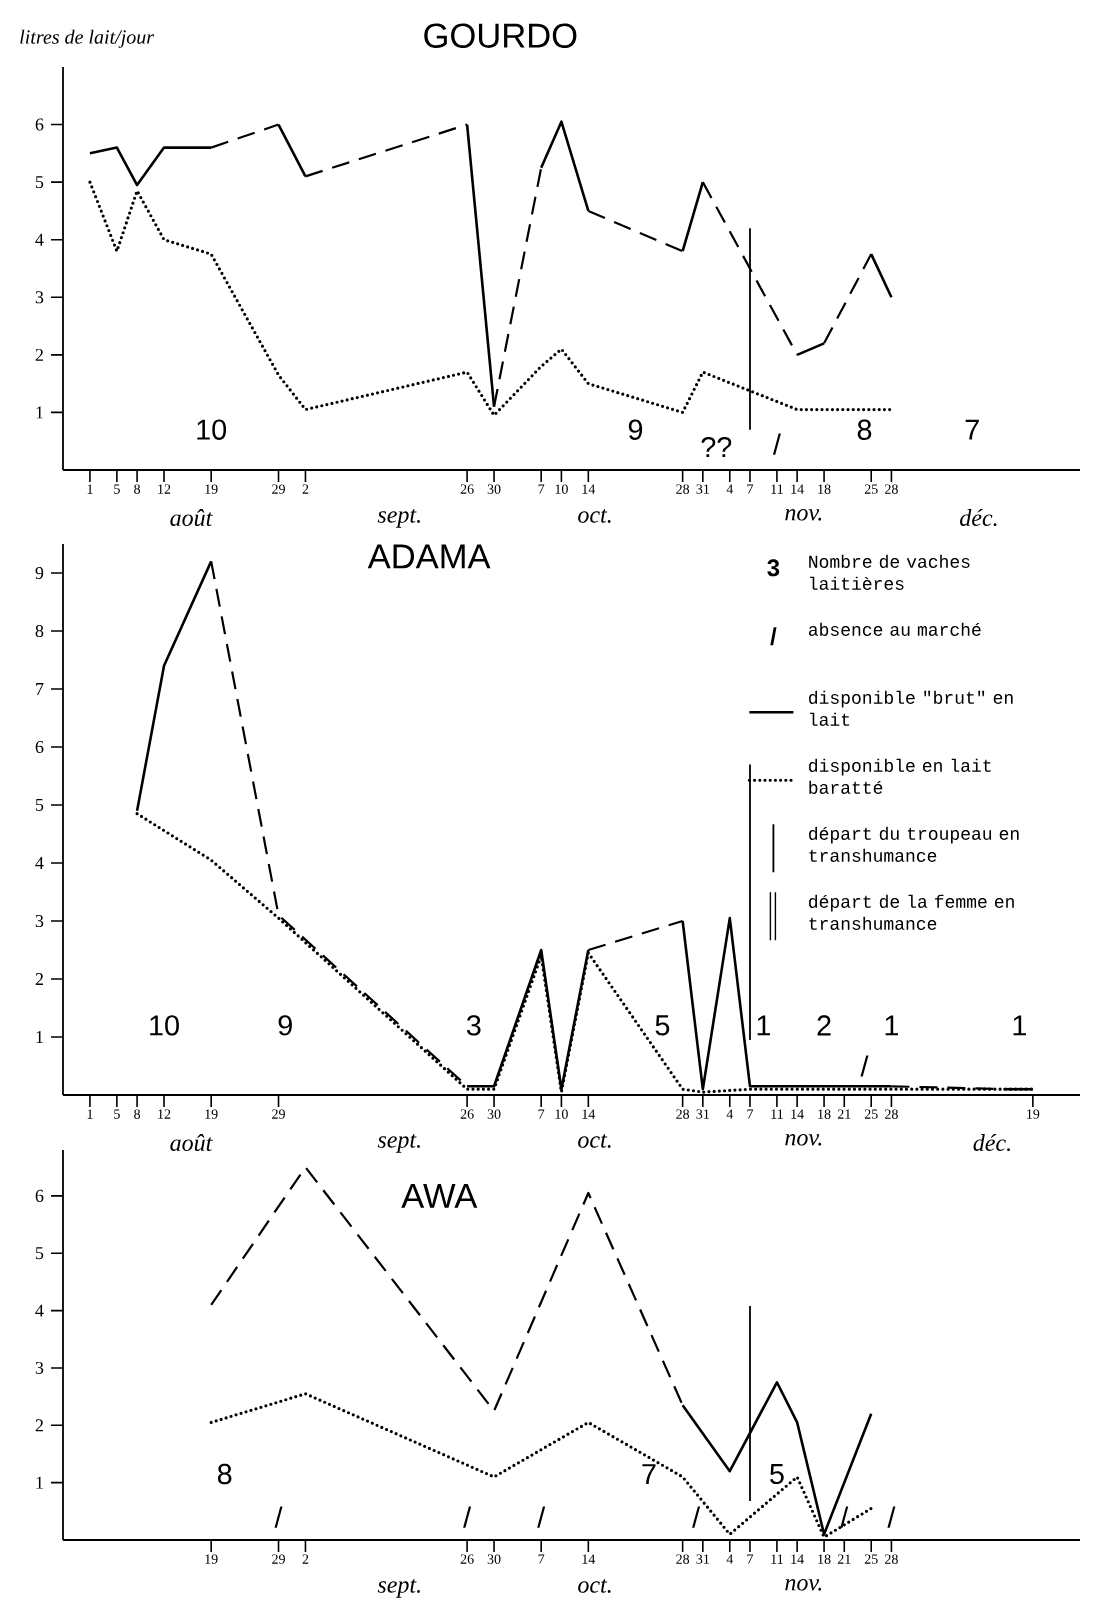 This screenshot has height=1607, width=1095. I want to click on x-tick-label: 8, so click(137, 1114).